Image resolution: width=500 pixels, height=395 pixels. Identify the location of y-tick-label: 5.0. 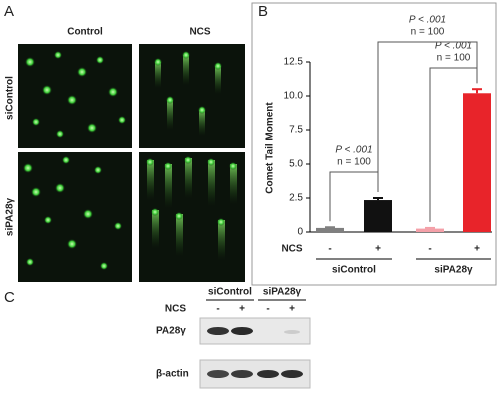
(296, 164).